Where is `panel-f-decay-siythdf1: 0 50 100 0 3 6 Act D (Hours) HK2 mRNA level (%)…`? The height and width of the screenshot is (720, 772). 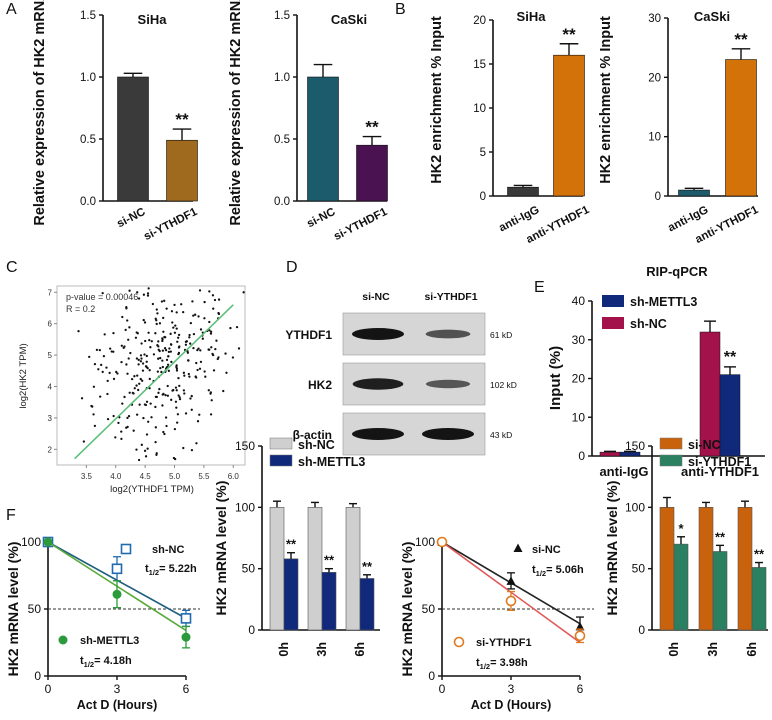
panel-f-decay-siythdf1: 0 50 100 0 3 6 Act D (Hours) HK2 mRNA level (%)… is located at coordinates (496, 623).